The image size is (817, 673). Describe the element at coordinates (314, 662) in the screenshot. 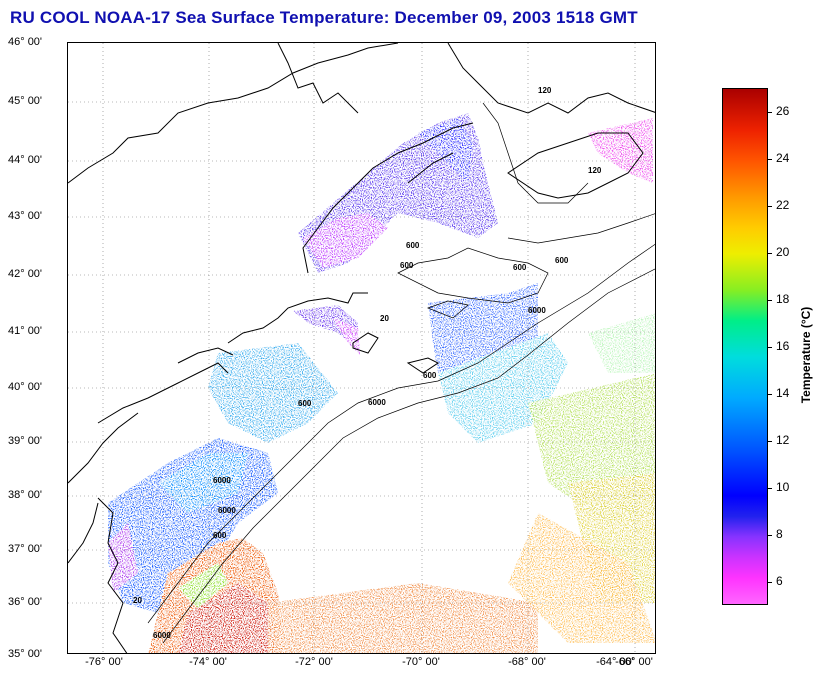

I see `lon-label-72: -72° 00'` at that location.